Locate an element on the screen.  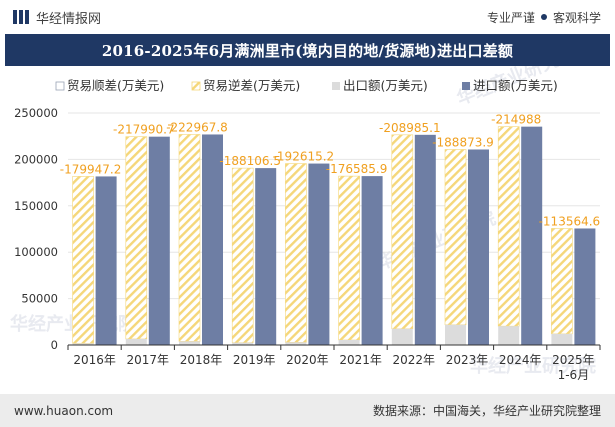
tagline: 专业严谨 客观科学 is located at coordinates (544, 17).